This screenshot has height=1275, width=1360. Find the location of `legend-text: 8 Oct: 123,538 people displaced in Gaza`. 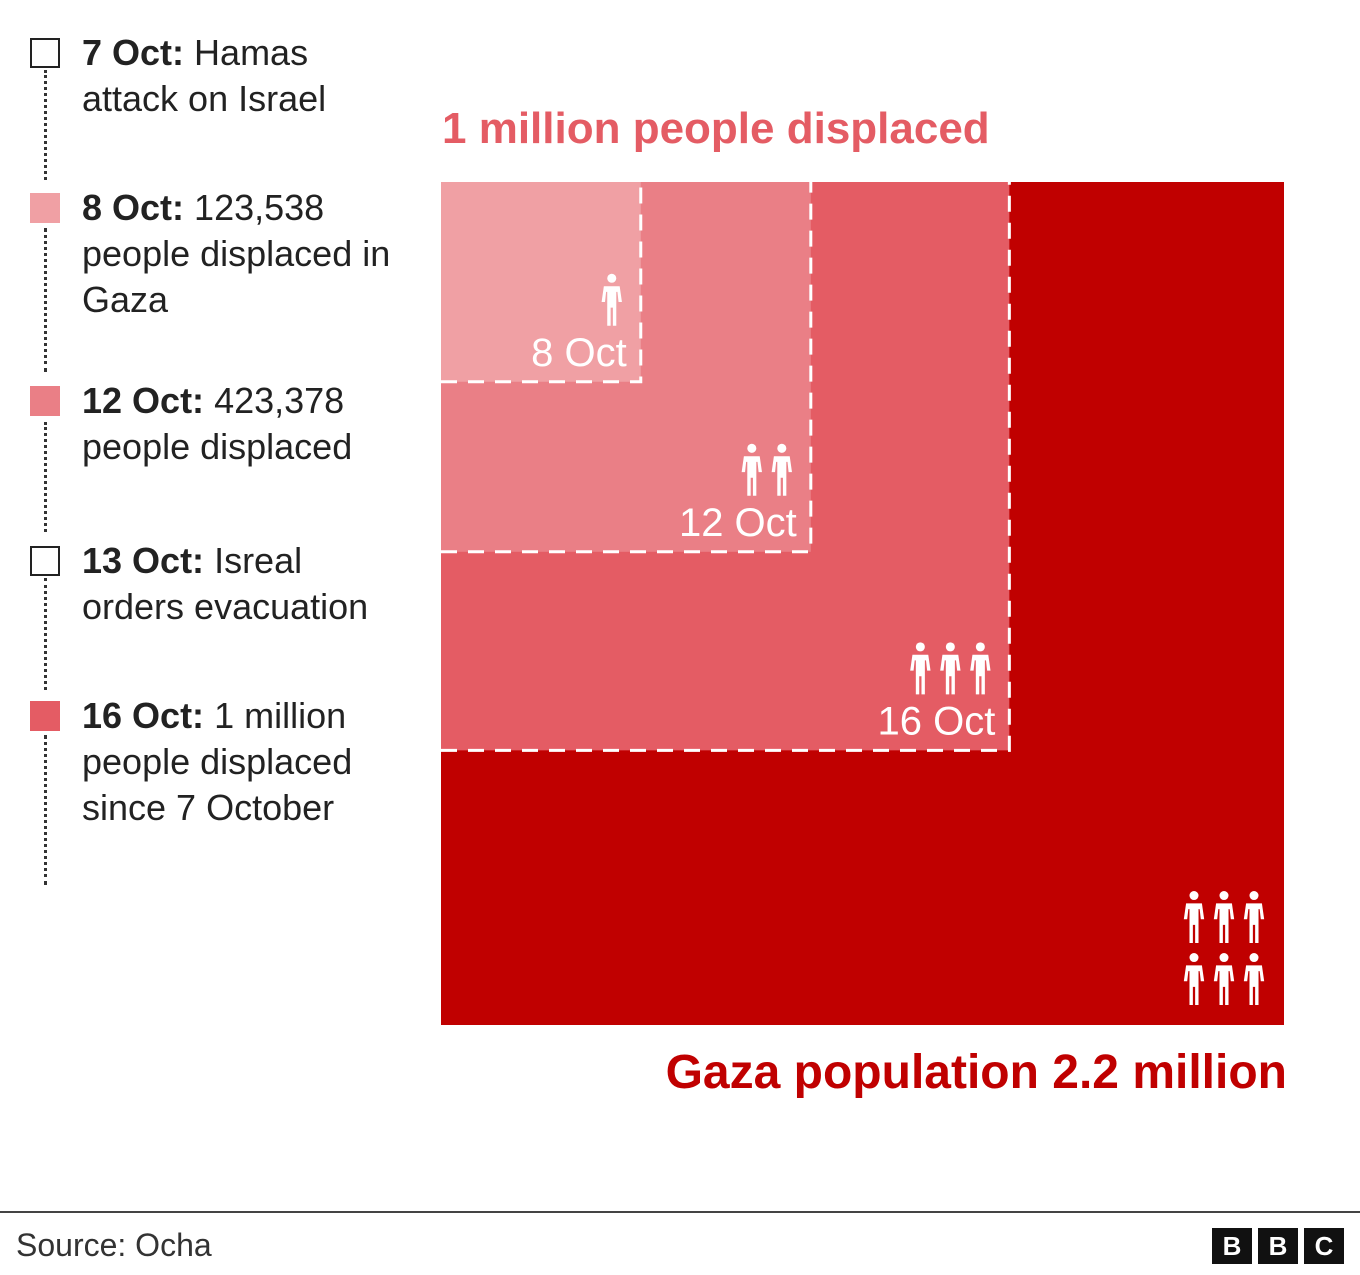

legend-text: 8 Oct: 123,538 people displaced in Gaza is located at coordinates (247, 254).